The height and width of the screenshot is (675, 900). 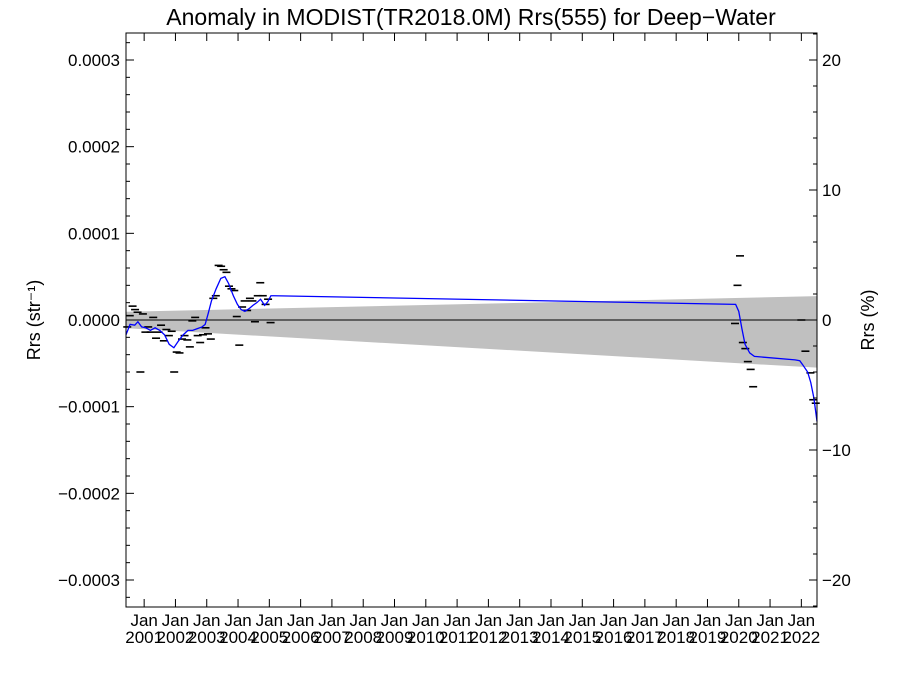 What do you see at coordinates (836, 450) in the screenshot?
I see `y-tick-label-right: −10` at bounding box center [836, 450].